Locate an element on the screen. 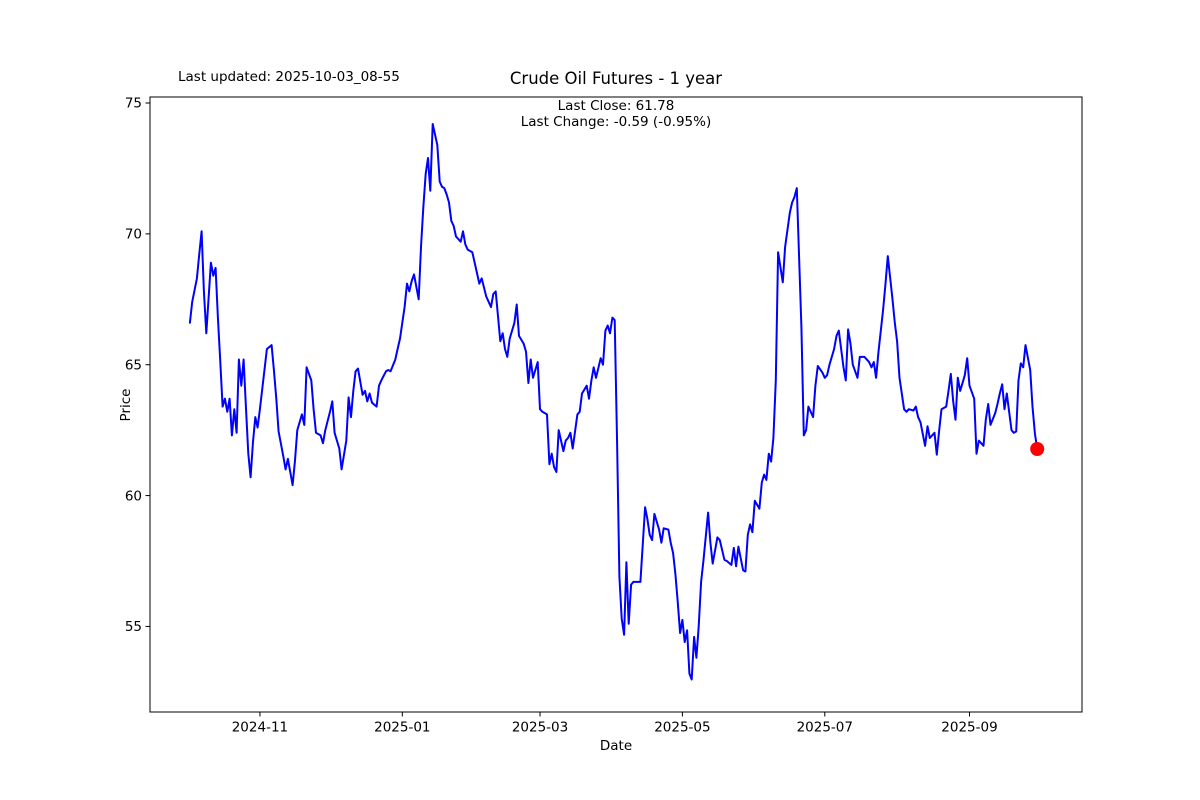  x-tick-label: 2025-07 is located at coordinates (825, 728).